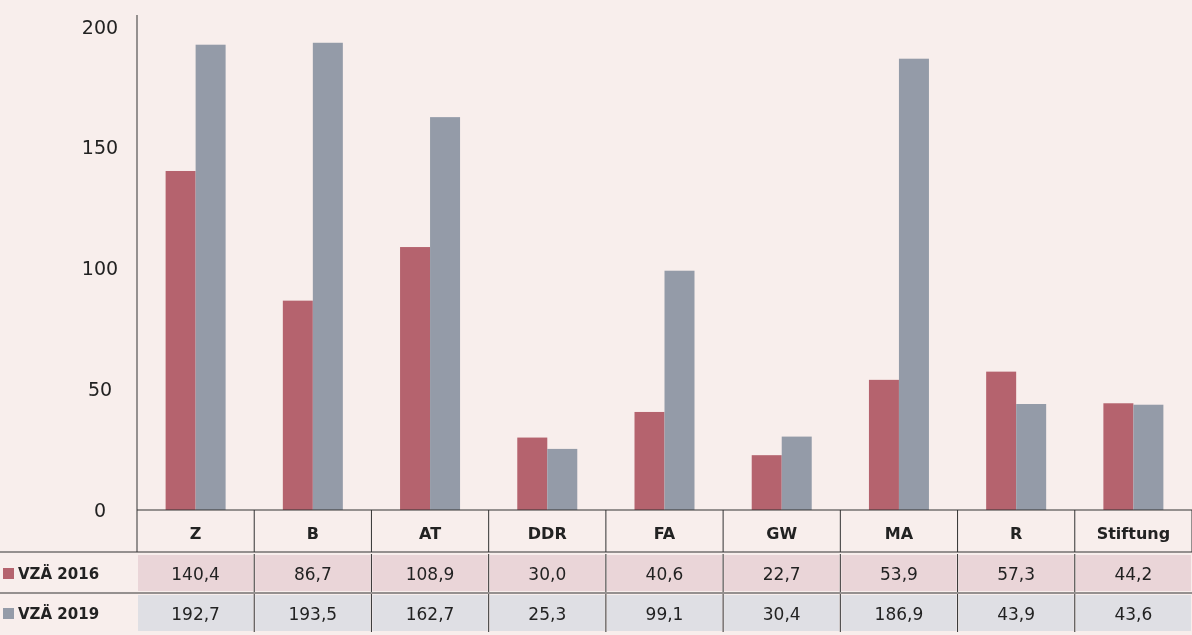 Image resolution: width=1192 pixels, height=635 pixels. What do you see at coordinates (899, 573) in the screenshot?
I see `data-label: 53,9` at bounding box center [899, 573].